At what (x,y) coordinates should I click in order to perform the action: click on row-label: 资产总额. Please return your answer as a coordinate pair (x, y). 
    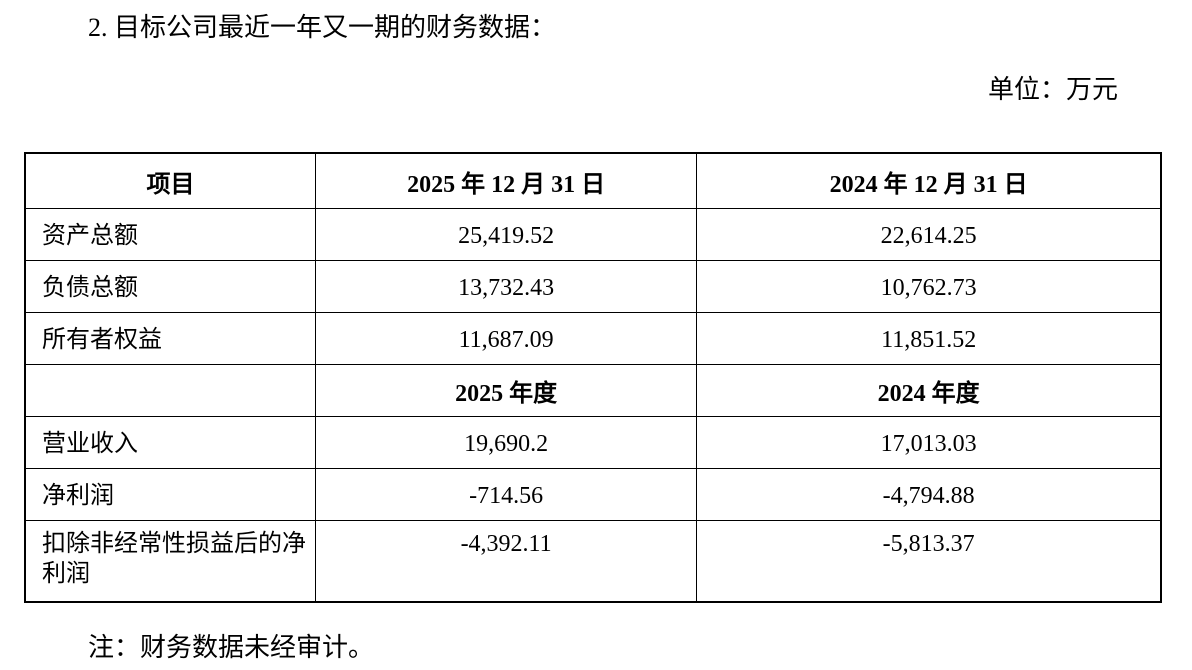
    Looking at the image, I should click on (170, 234).